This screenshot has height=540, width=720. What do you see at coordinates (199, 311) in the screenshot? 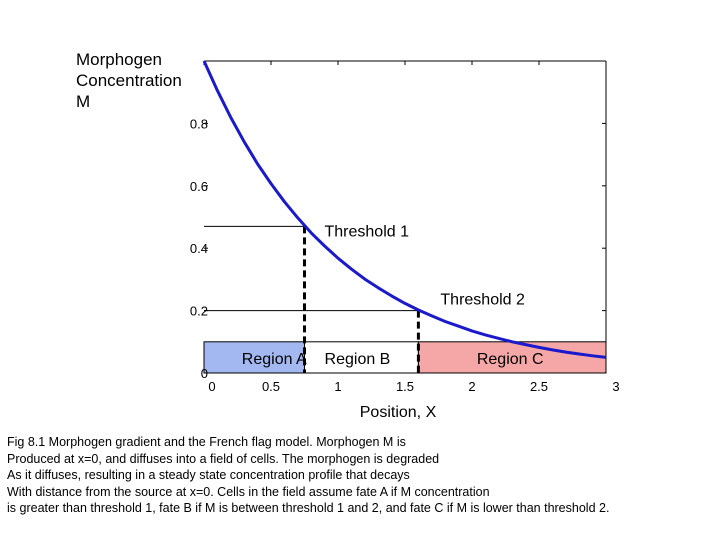
I see `y-tick-label: 0.2` at bounding box center [199, 311].